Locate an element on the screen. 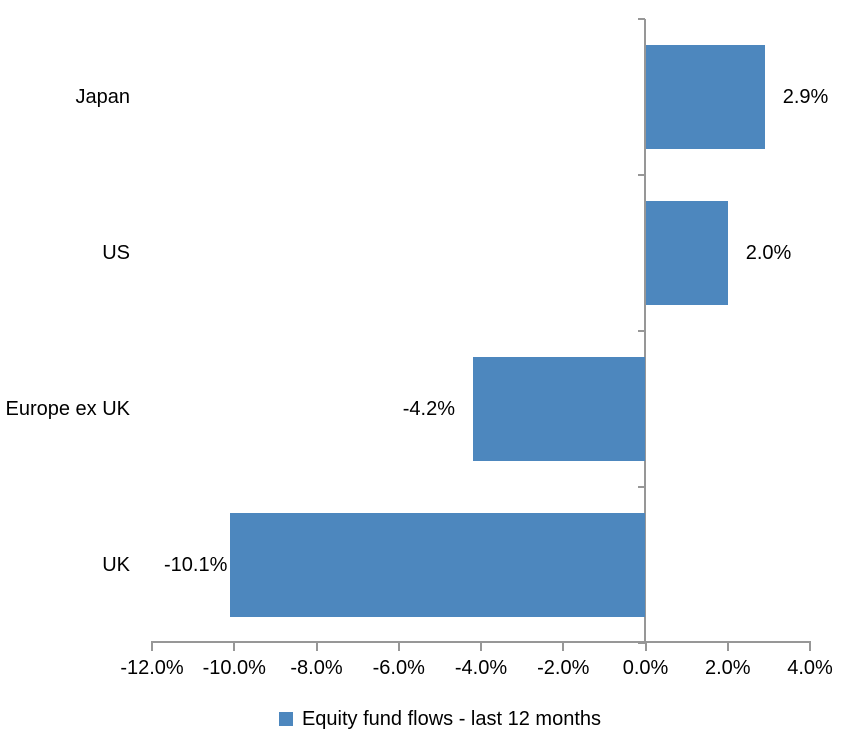  category-label-europe-ex-uk: Europe ex UK is located at coordinates (67, 409).